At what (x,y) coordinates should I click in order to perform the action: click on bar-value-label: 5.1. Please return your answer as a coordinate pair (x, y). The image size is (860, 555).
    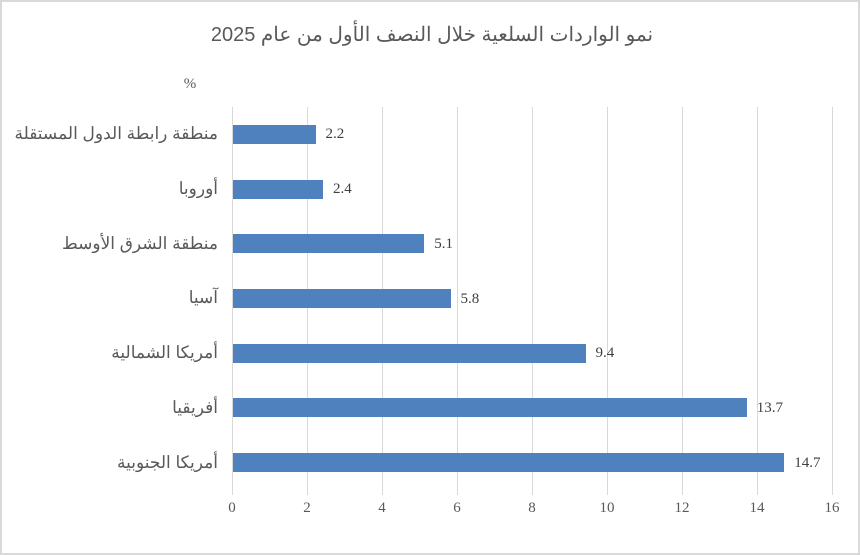
    Looking at the image, I should click on (443, 243).